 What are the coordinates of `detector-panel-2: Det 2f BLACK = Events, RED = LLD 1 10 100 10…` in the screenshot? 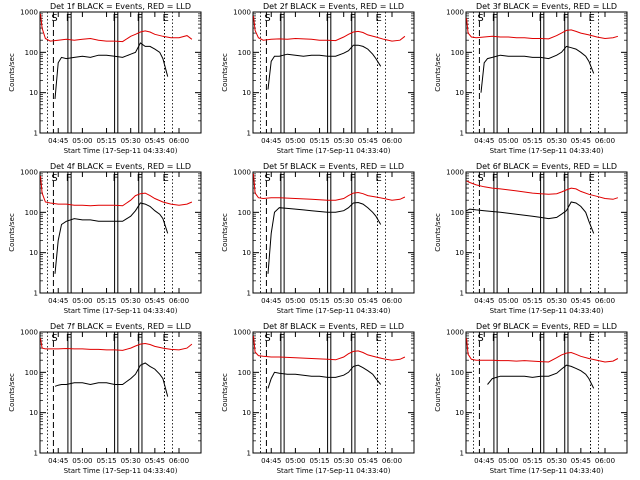 It's located at (318, 78).